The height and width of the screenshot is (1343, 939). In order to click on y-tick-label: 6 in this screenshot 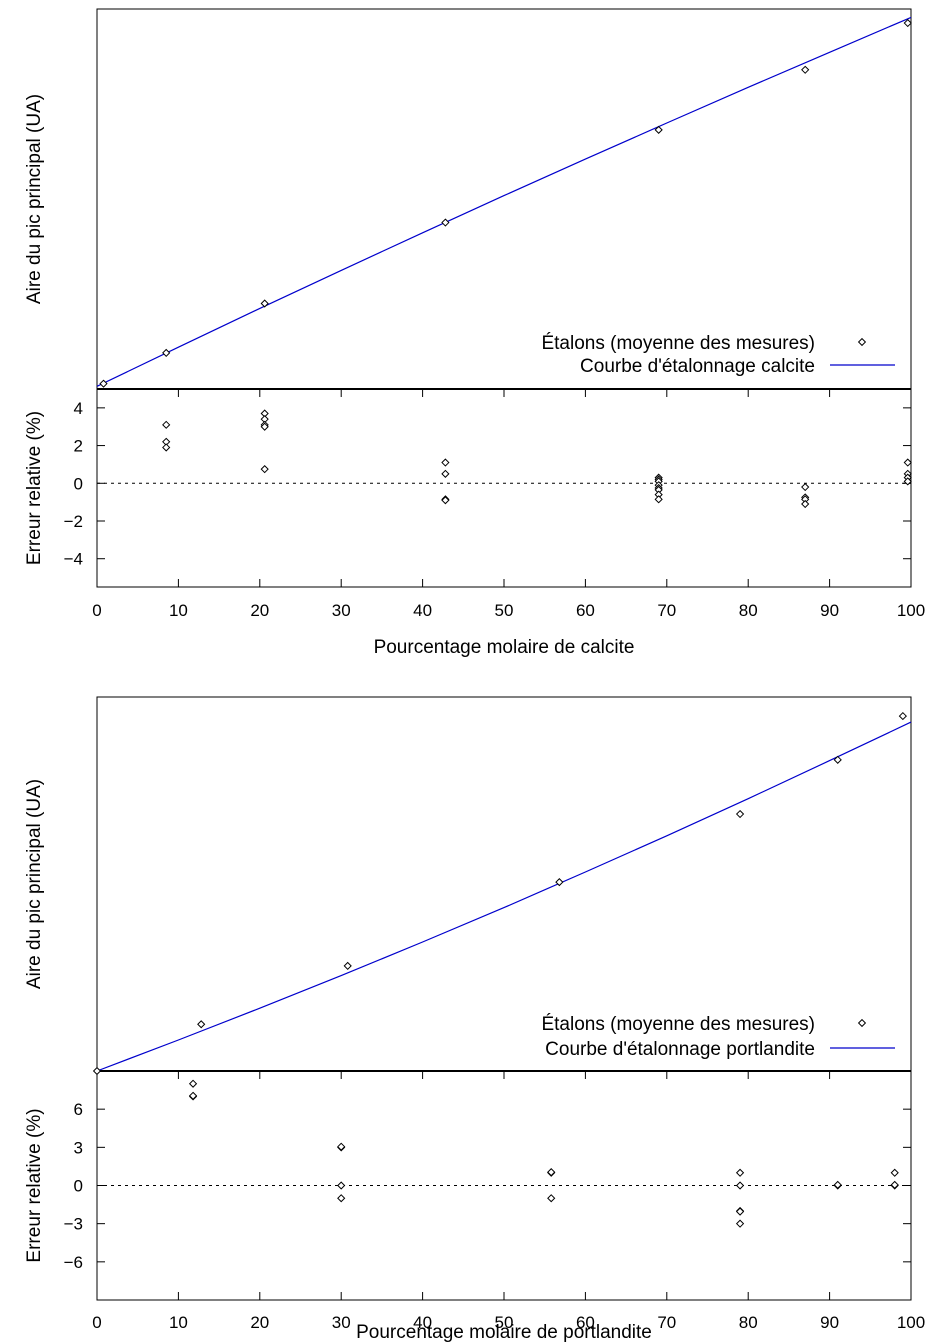, I will do `click(78, 1109)`.